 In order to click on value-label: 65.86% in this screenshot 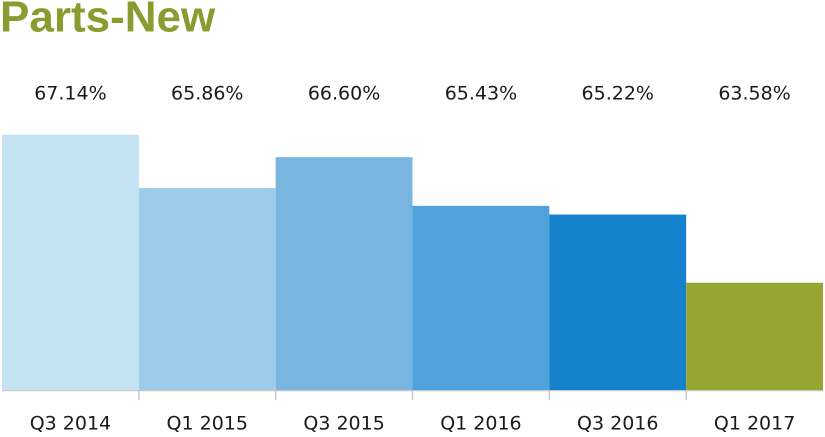, I will do `click(207, 94)`.